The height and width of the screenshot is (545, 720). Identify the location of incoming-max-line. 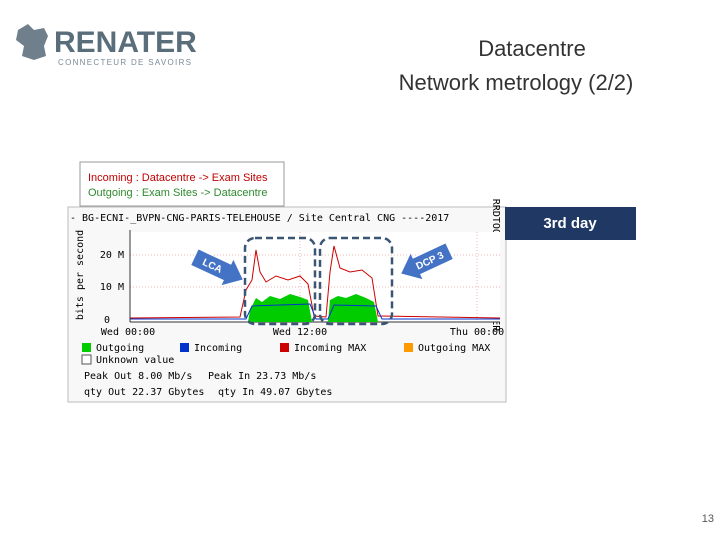
(315, 282).